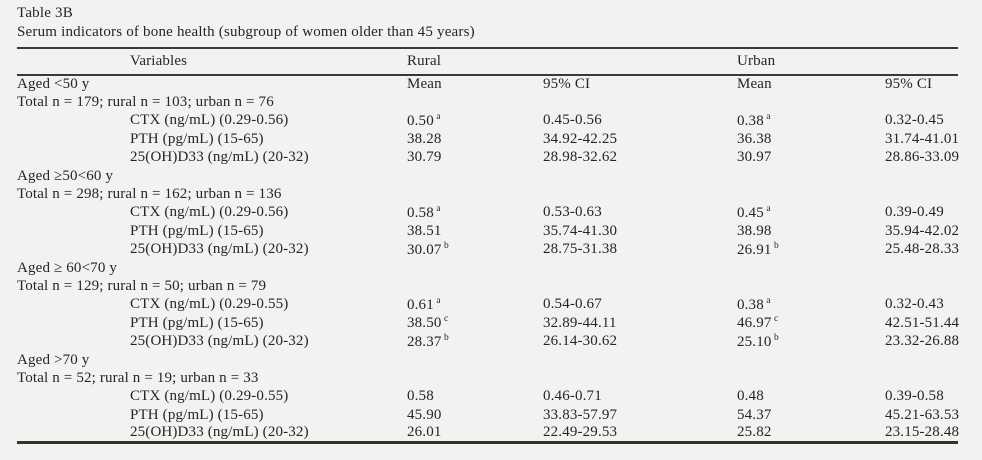 The image size is (982, 460). Describe the element at coordinates (922, 157) in the screenshot. I see `urban-ci-cell: 28.86-33.09` at that location.